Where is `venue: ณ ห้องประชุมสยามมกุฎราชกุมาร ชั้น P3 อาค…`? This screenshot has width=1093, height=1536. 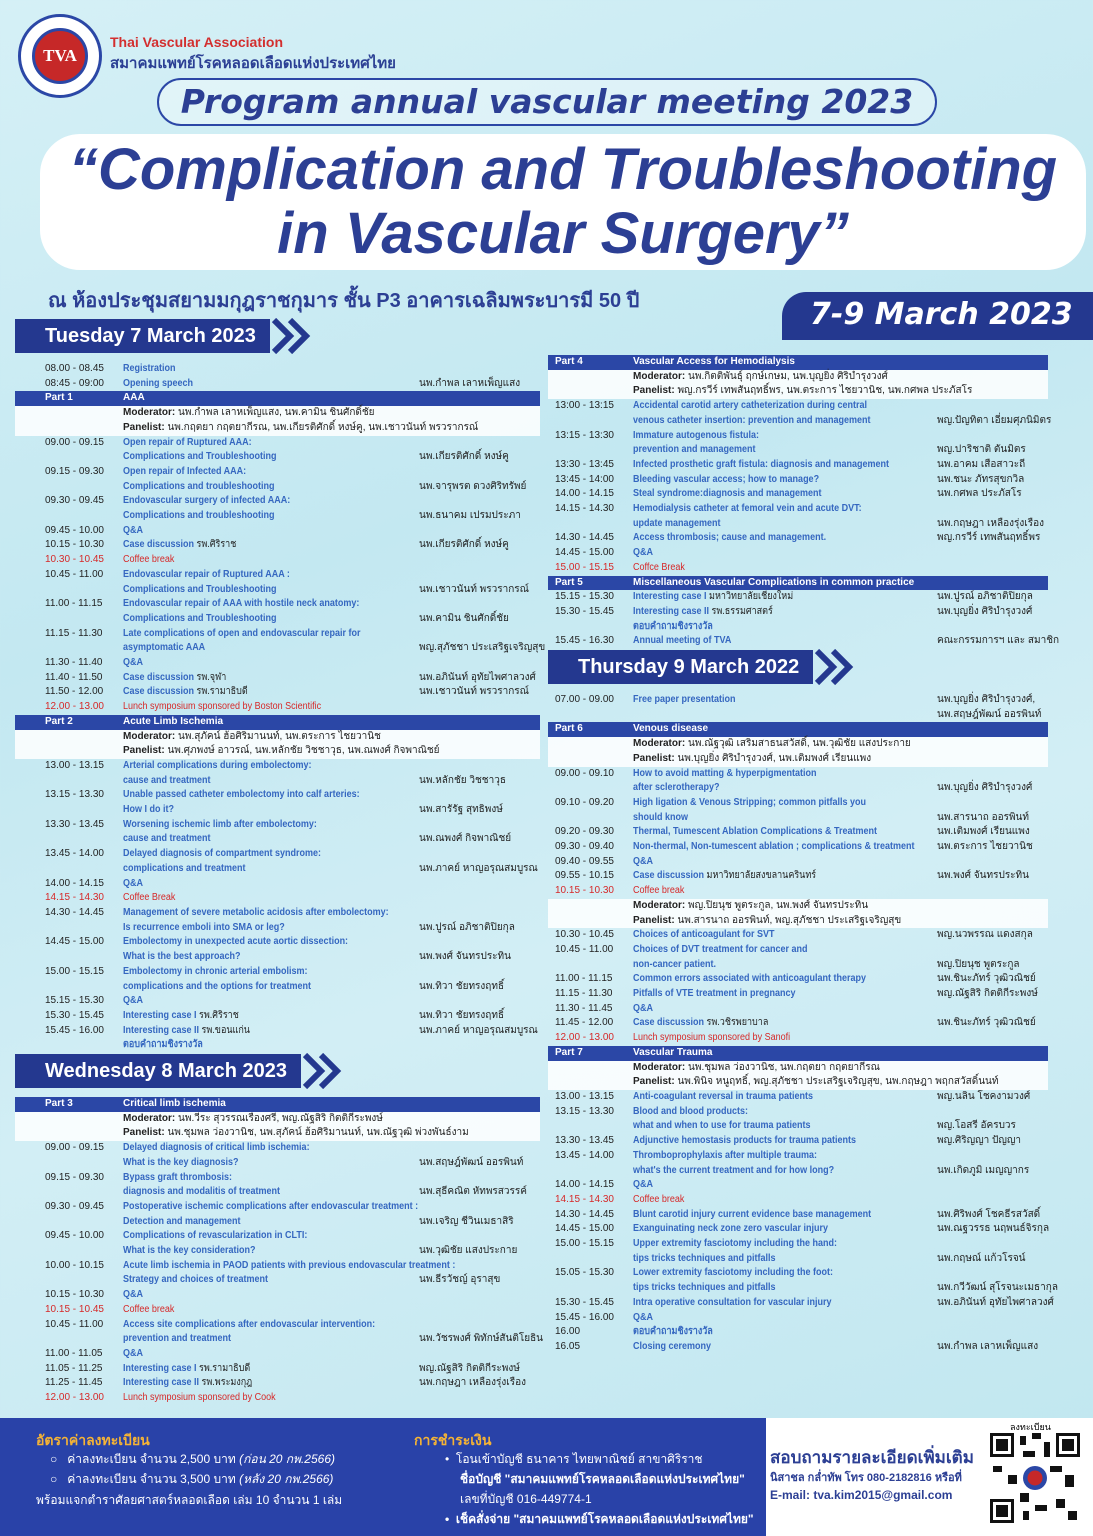 venue: ณ ห้องประชุมสยามมกุฎราชกุมาร ชั้น P3 อาค… is located at coordinates (344, 301).